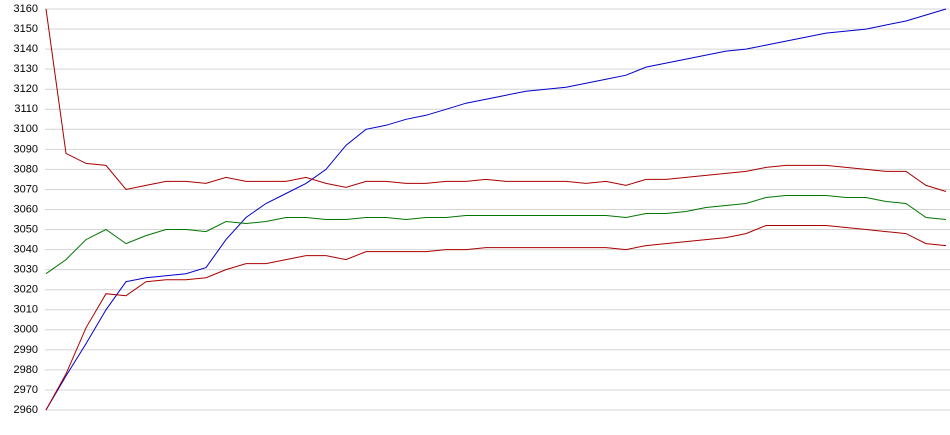 Image resolution: width=950 pixels, height=435 pixels. What do you see at coordinates (26, 69) in the screenshot?
I see `y-tick-label: 3130` at bounding box center [26, 69].